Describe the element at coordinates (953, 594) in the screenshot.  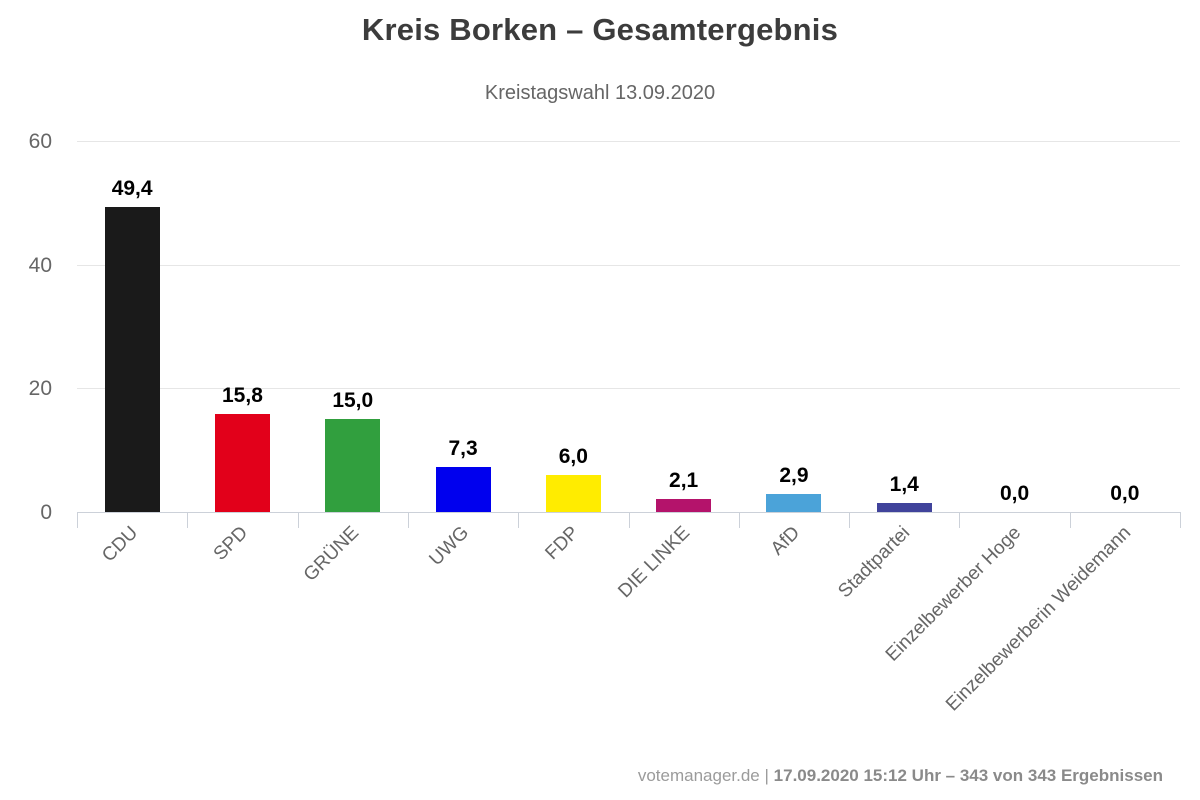
I see `x-axis-category-label: Einzelbewerber Hoge` at that location.